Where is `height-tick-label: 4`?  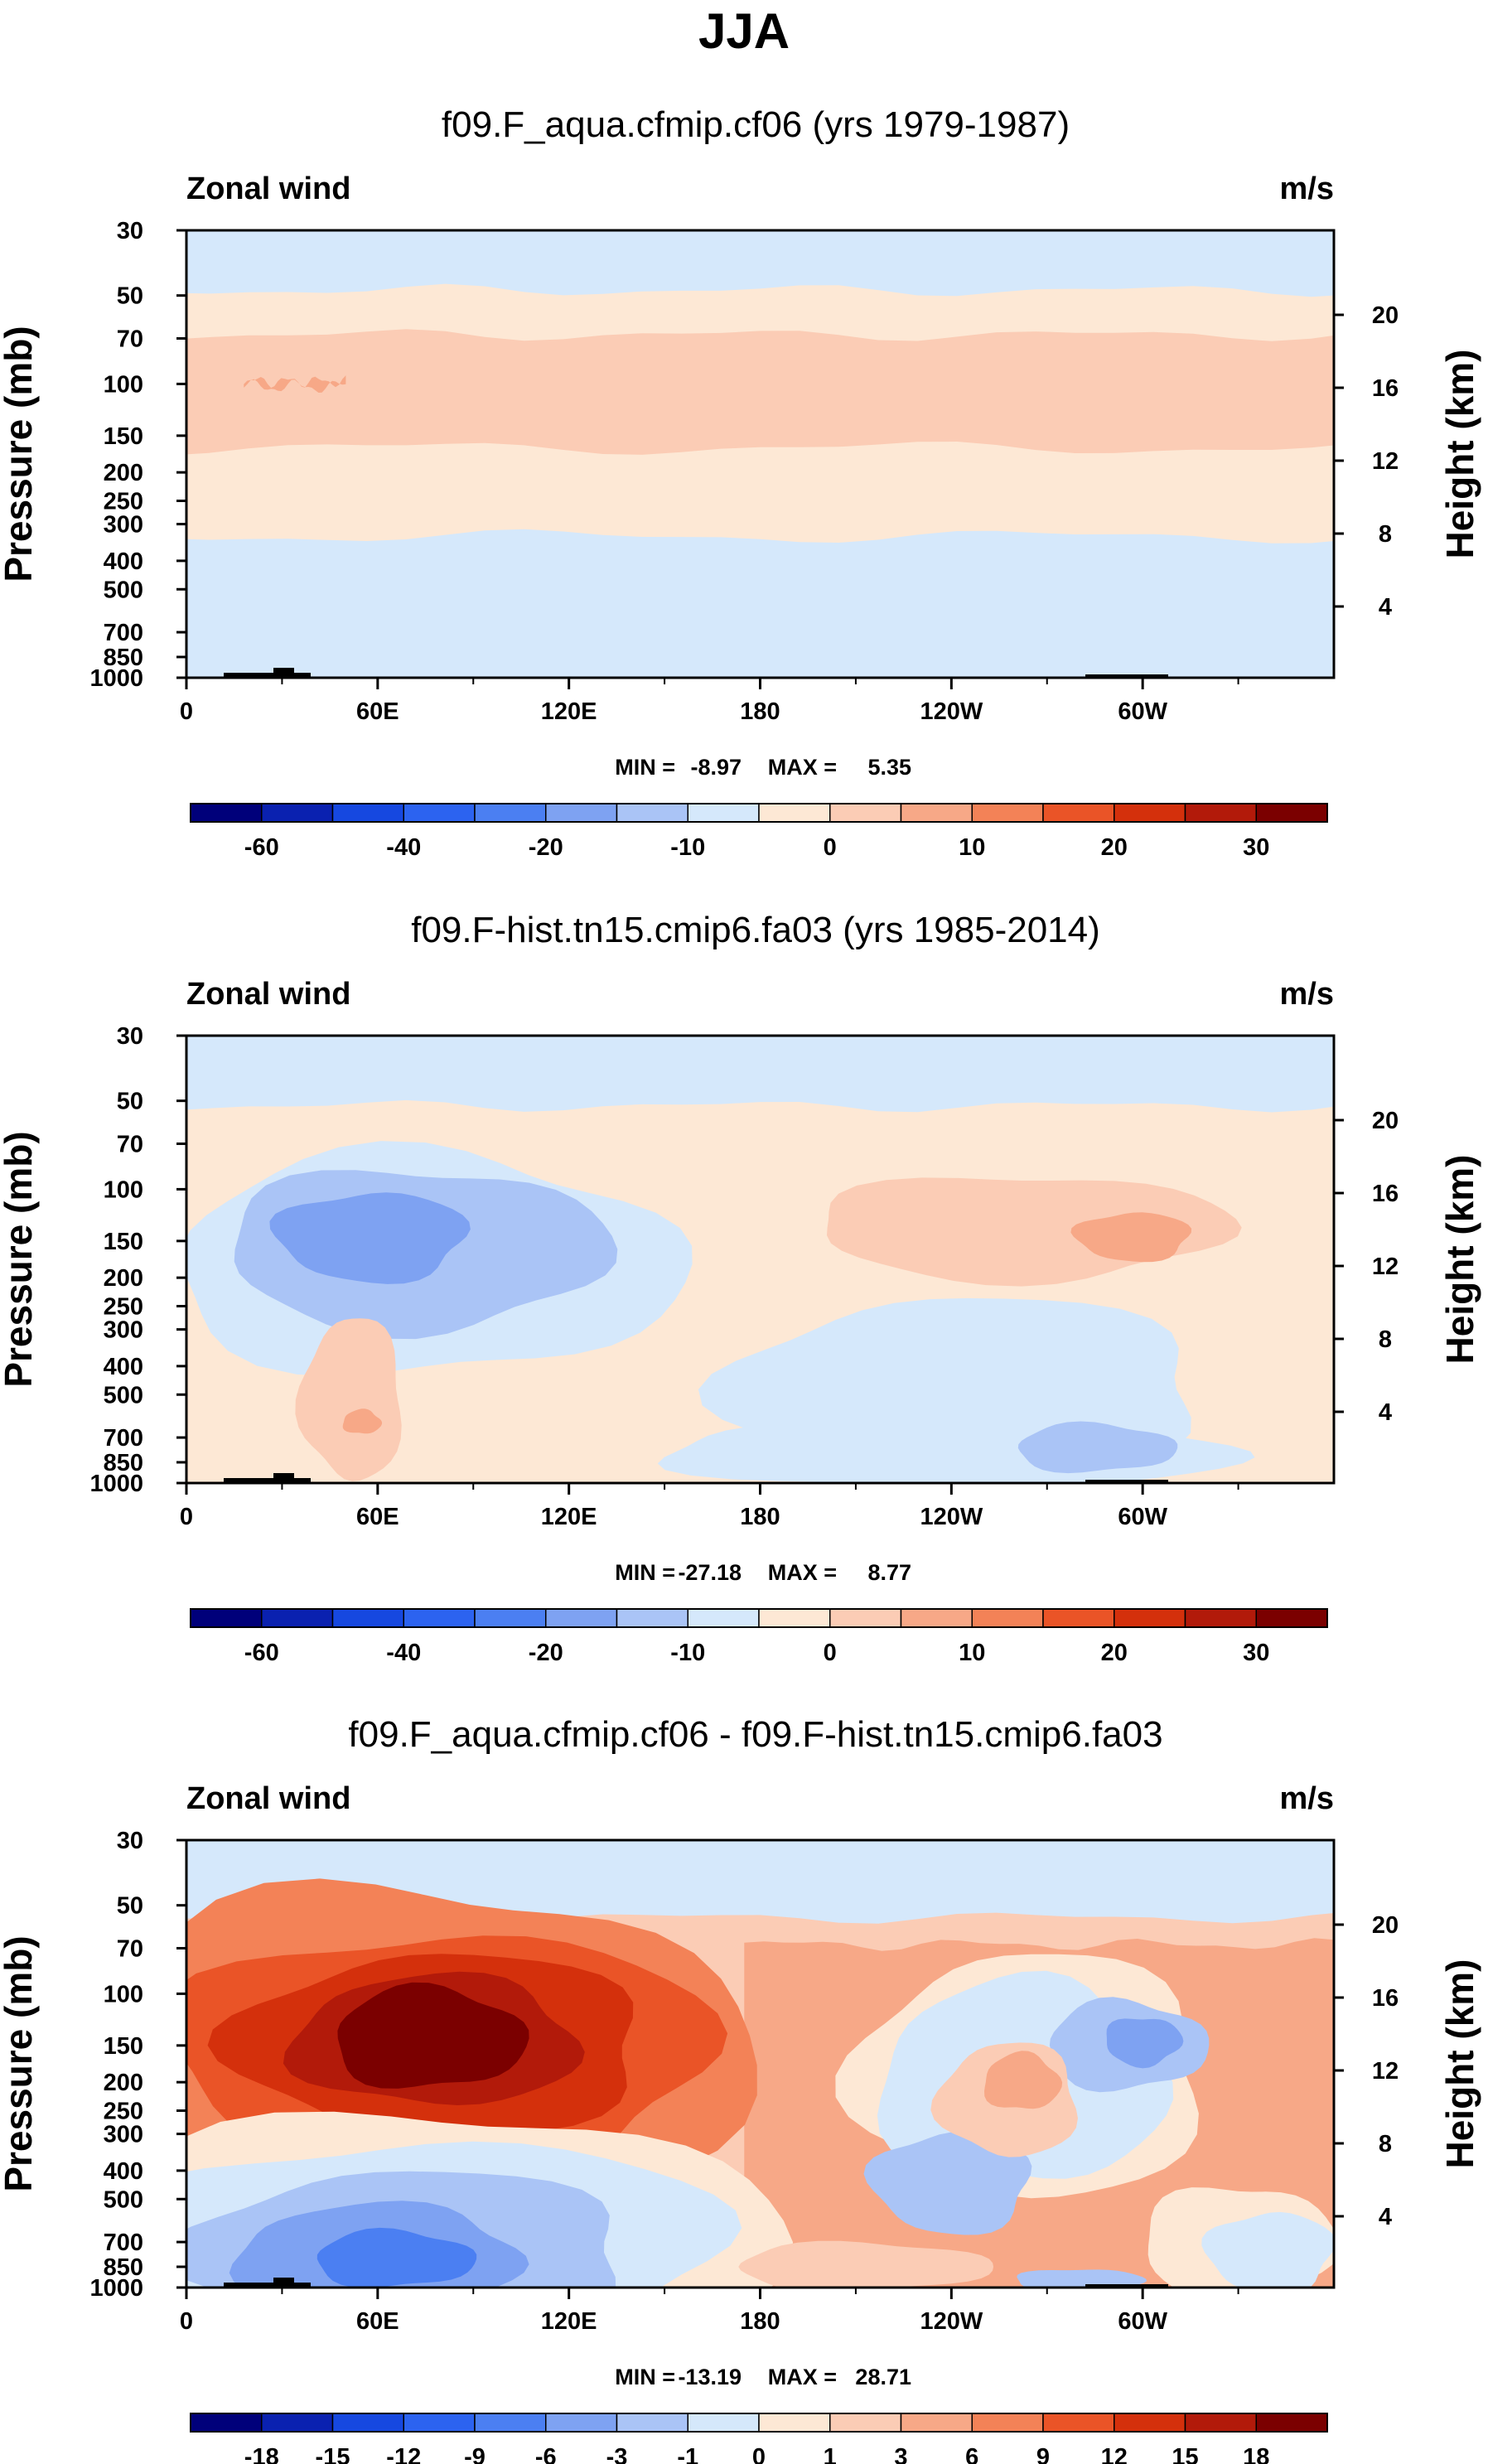
height-tick-label: 4 is located at coordinates (1386, 607).